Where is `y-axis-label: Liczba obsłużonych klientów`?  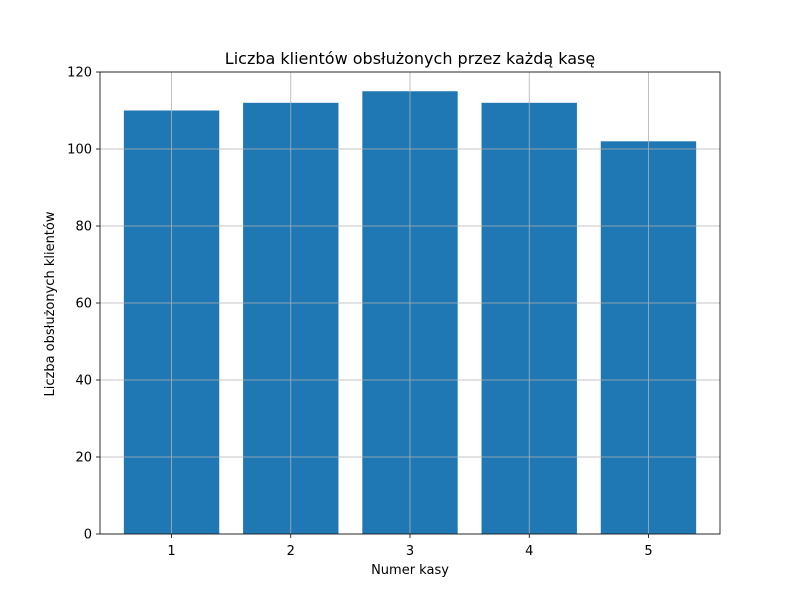 y-axis-label: Liczba obsłużonych klientów is located at coordinates (50, 303).